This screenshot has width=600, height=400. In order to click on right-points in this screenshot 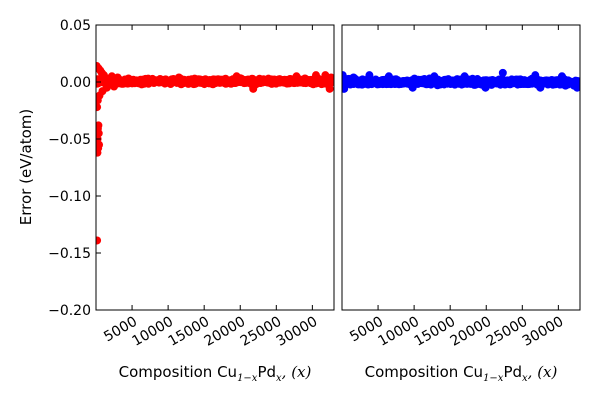, I will do `click(461, 80)`.